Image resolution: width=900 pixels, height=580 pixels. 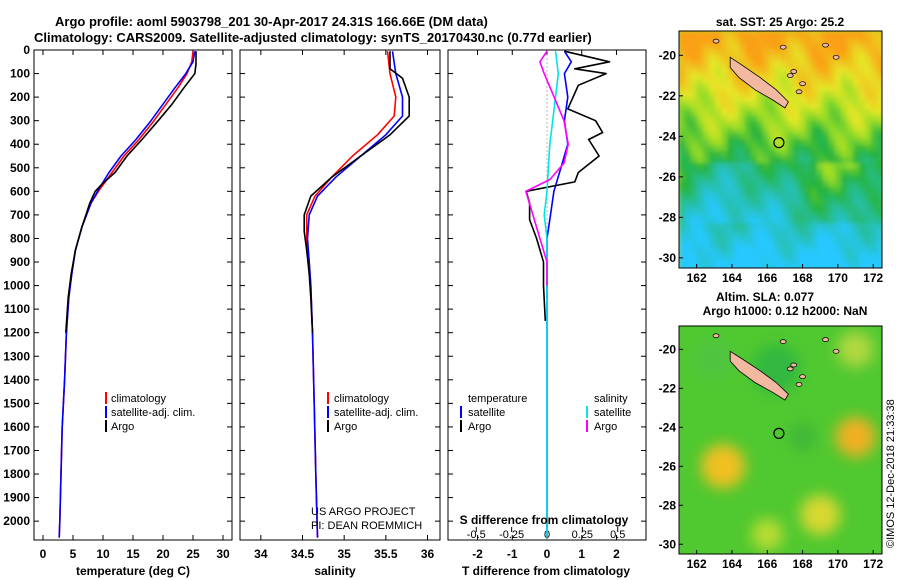 I want to click on x-tick-label: 15, so click(x=133, y=554).